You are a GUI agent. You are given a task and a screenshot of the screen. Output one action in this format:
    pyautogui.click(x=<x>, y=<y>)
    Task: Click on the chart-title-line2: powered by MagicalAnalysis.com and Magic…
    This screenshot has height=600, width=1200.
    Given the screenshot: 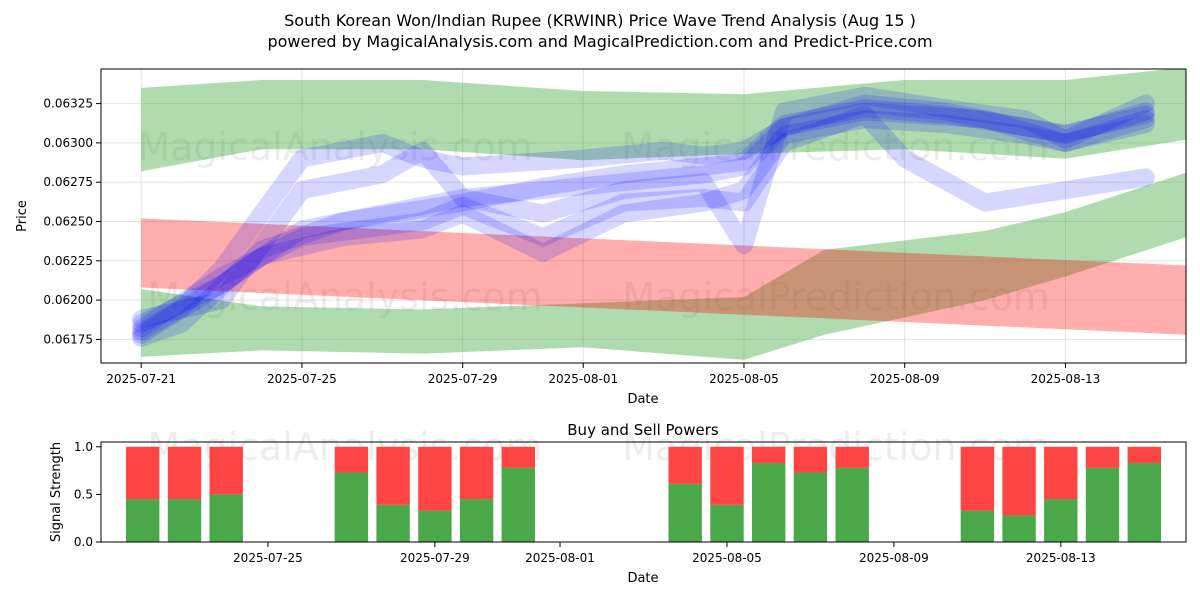 What is the action you would take?
    pyautogui.click(x=599, y=41)
    